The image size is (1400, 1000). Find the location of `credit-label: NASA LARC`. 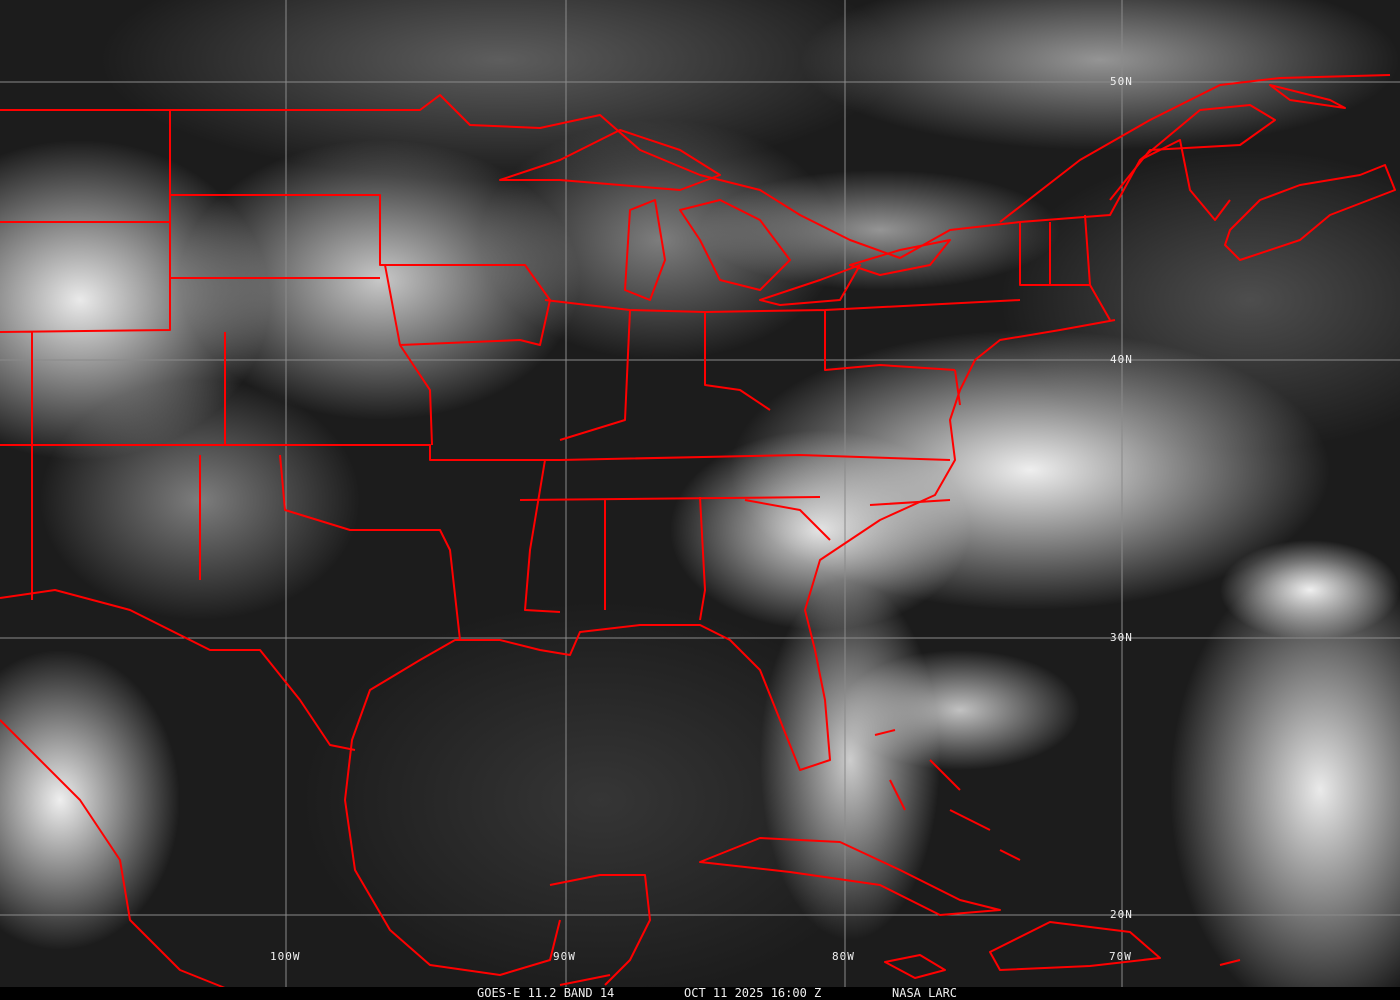

credit-label: NASA LARC is located at coordinates (925, 993).